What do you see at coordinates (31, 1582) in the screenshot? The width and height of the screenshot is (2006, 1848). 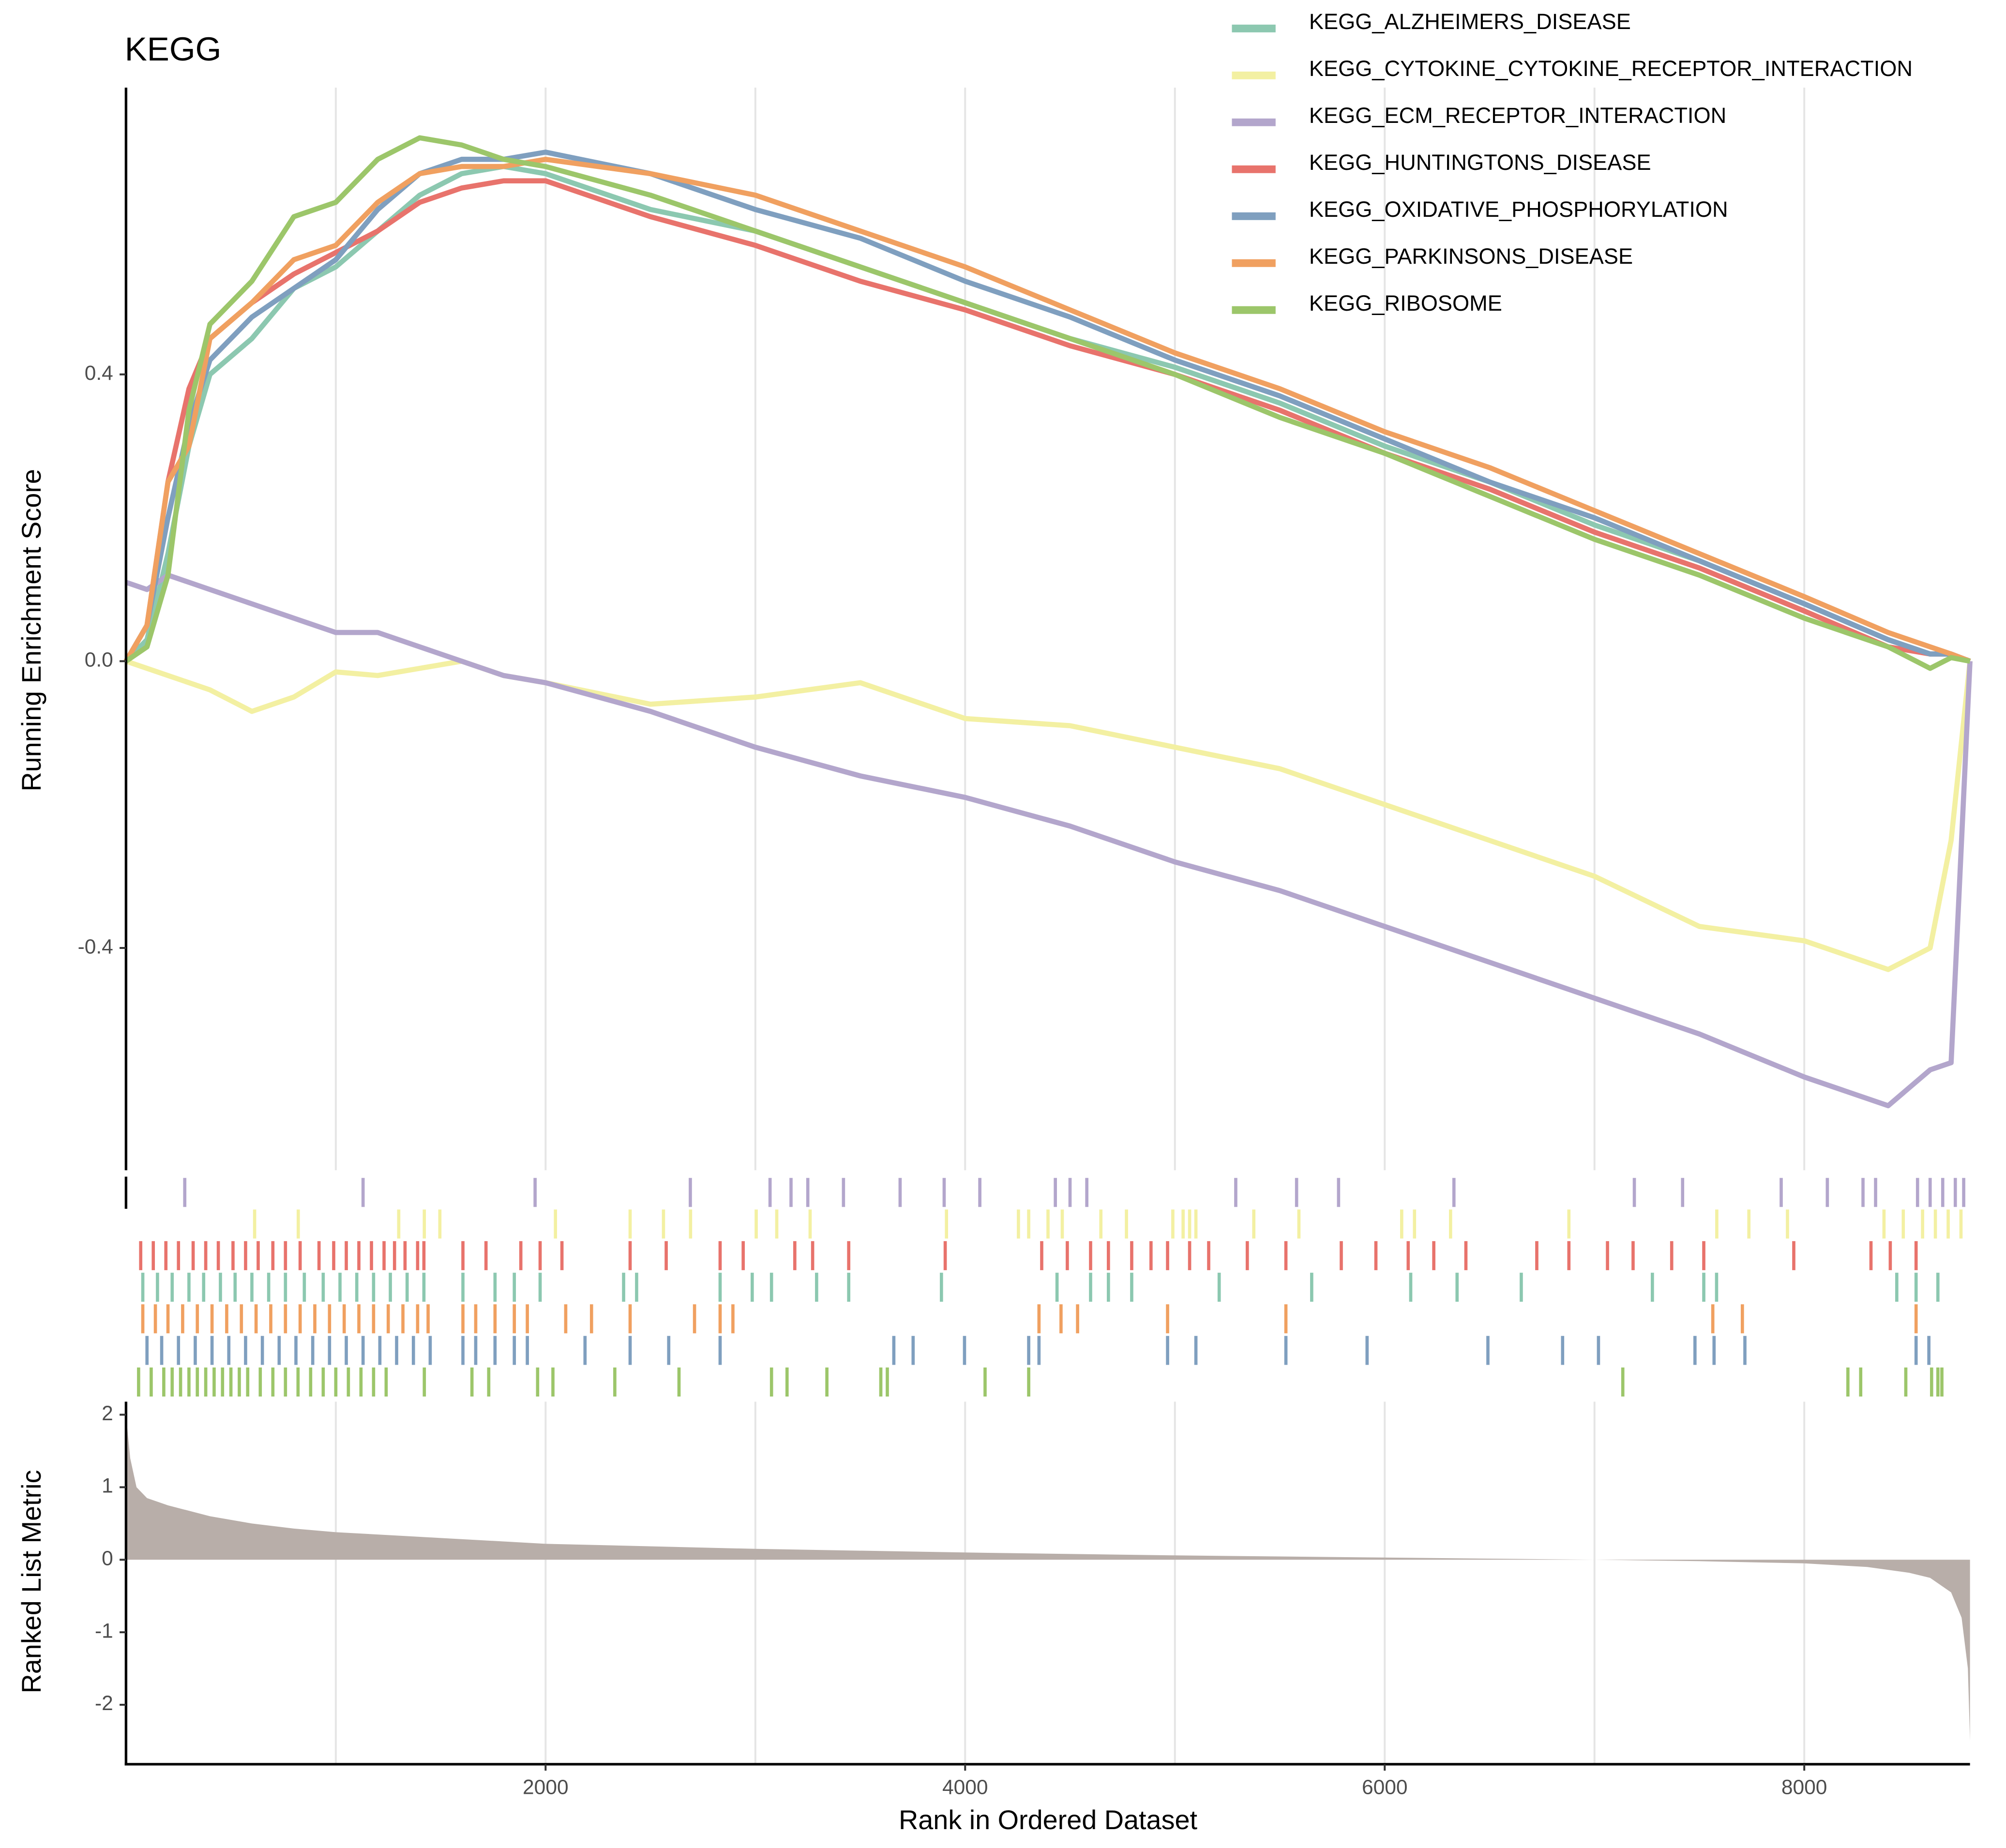 I see `y-axis-label: Ranked List Metric` at bounding box center [31, 1582].